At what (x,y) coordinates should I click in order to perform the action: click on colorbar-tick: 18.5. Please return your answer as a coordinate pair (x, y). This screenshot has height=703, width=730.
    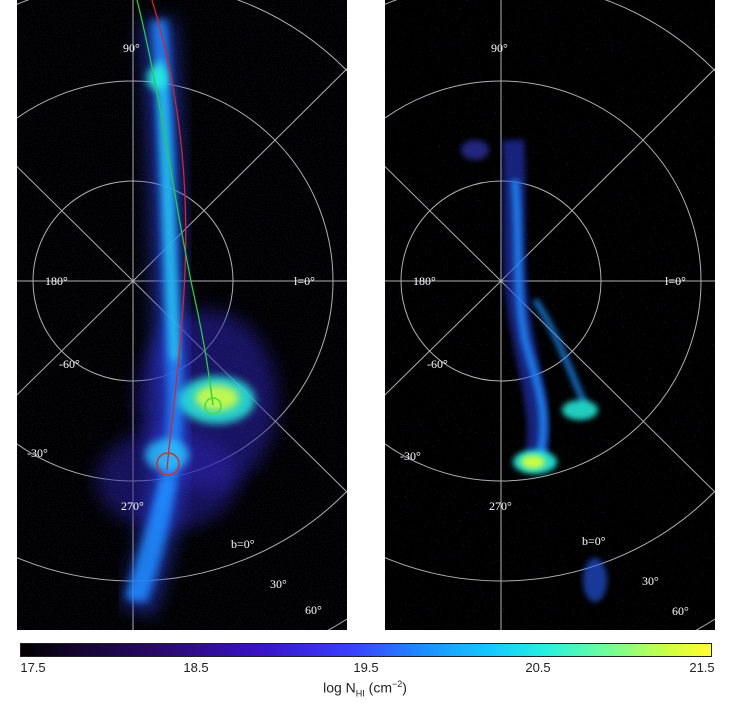
    Looking at the image, I should click on (196, 667).